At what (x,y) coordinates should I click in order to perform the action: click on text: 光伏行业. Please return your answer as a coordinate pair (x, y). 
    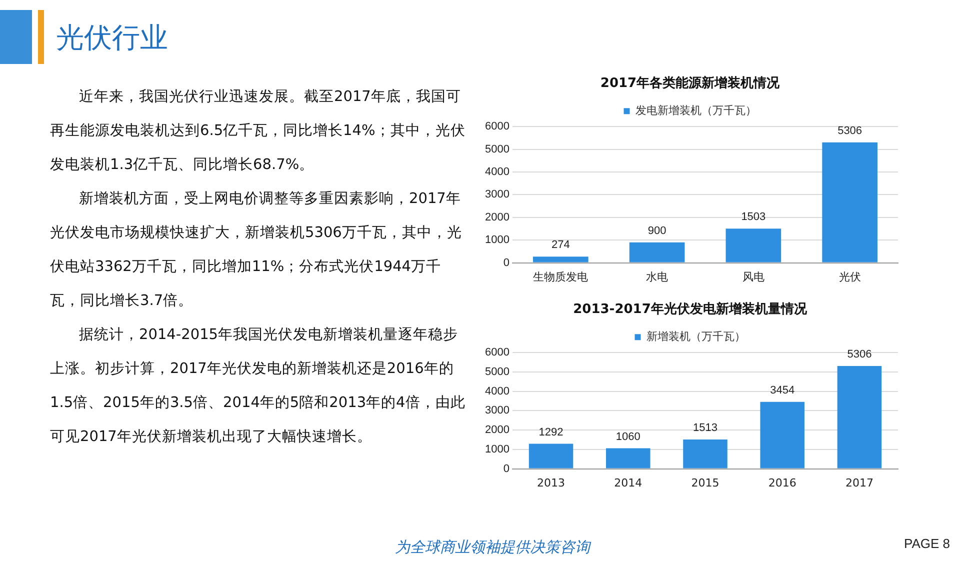
    Looking at the image, I should click on (112, 38).